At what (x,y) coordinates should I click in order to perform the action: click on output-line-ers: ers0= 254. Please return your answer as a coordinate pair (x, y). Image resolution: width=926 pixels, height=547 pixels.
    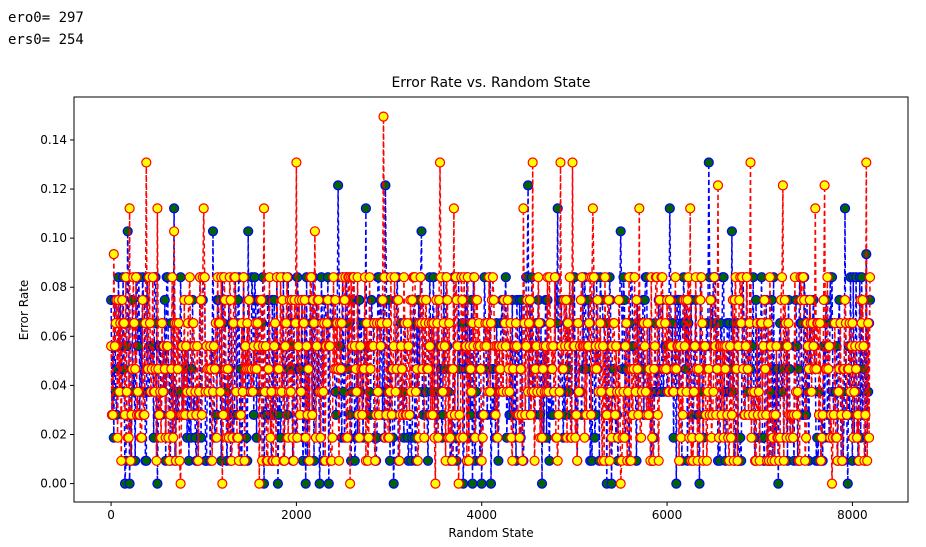
    Looking at the image, I should click on (46, 40).